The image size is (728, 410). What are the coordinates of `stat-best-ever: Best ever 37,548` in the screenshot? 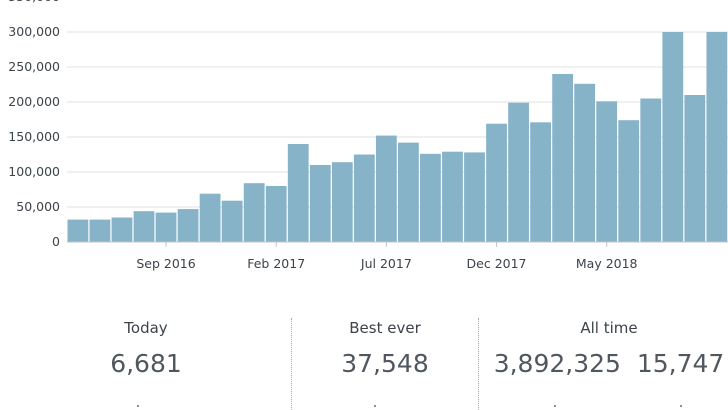 It's located at (385, 349).